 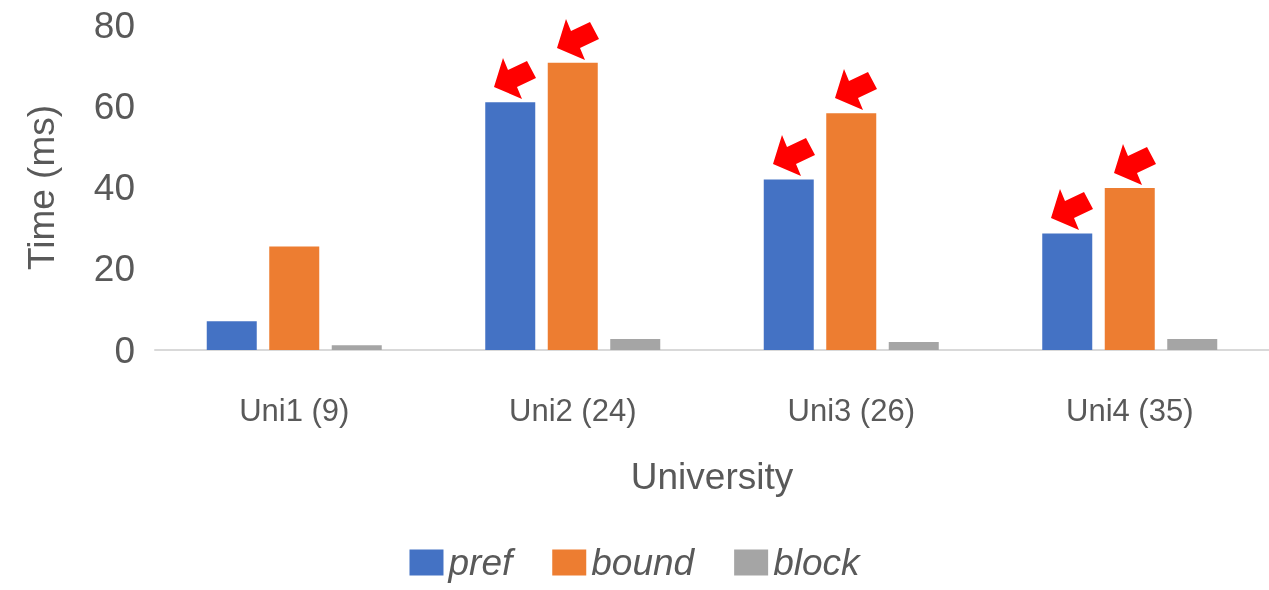 What do you see at coordinates (573, 410) in the screenshot?
I see `x-tick-label: Uni2 (24)` at bounding box center [573, 410].